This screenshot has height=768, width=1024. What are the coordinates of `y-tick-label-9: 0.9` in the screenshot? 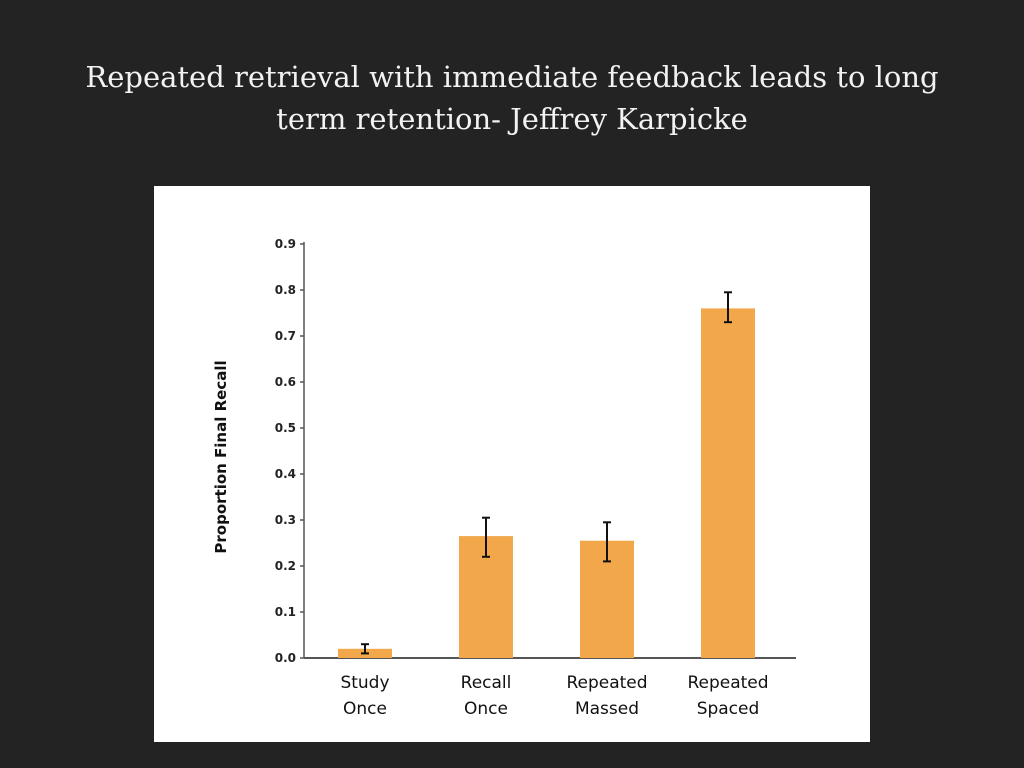 It's located at (285, 244).